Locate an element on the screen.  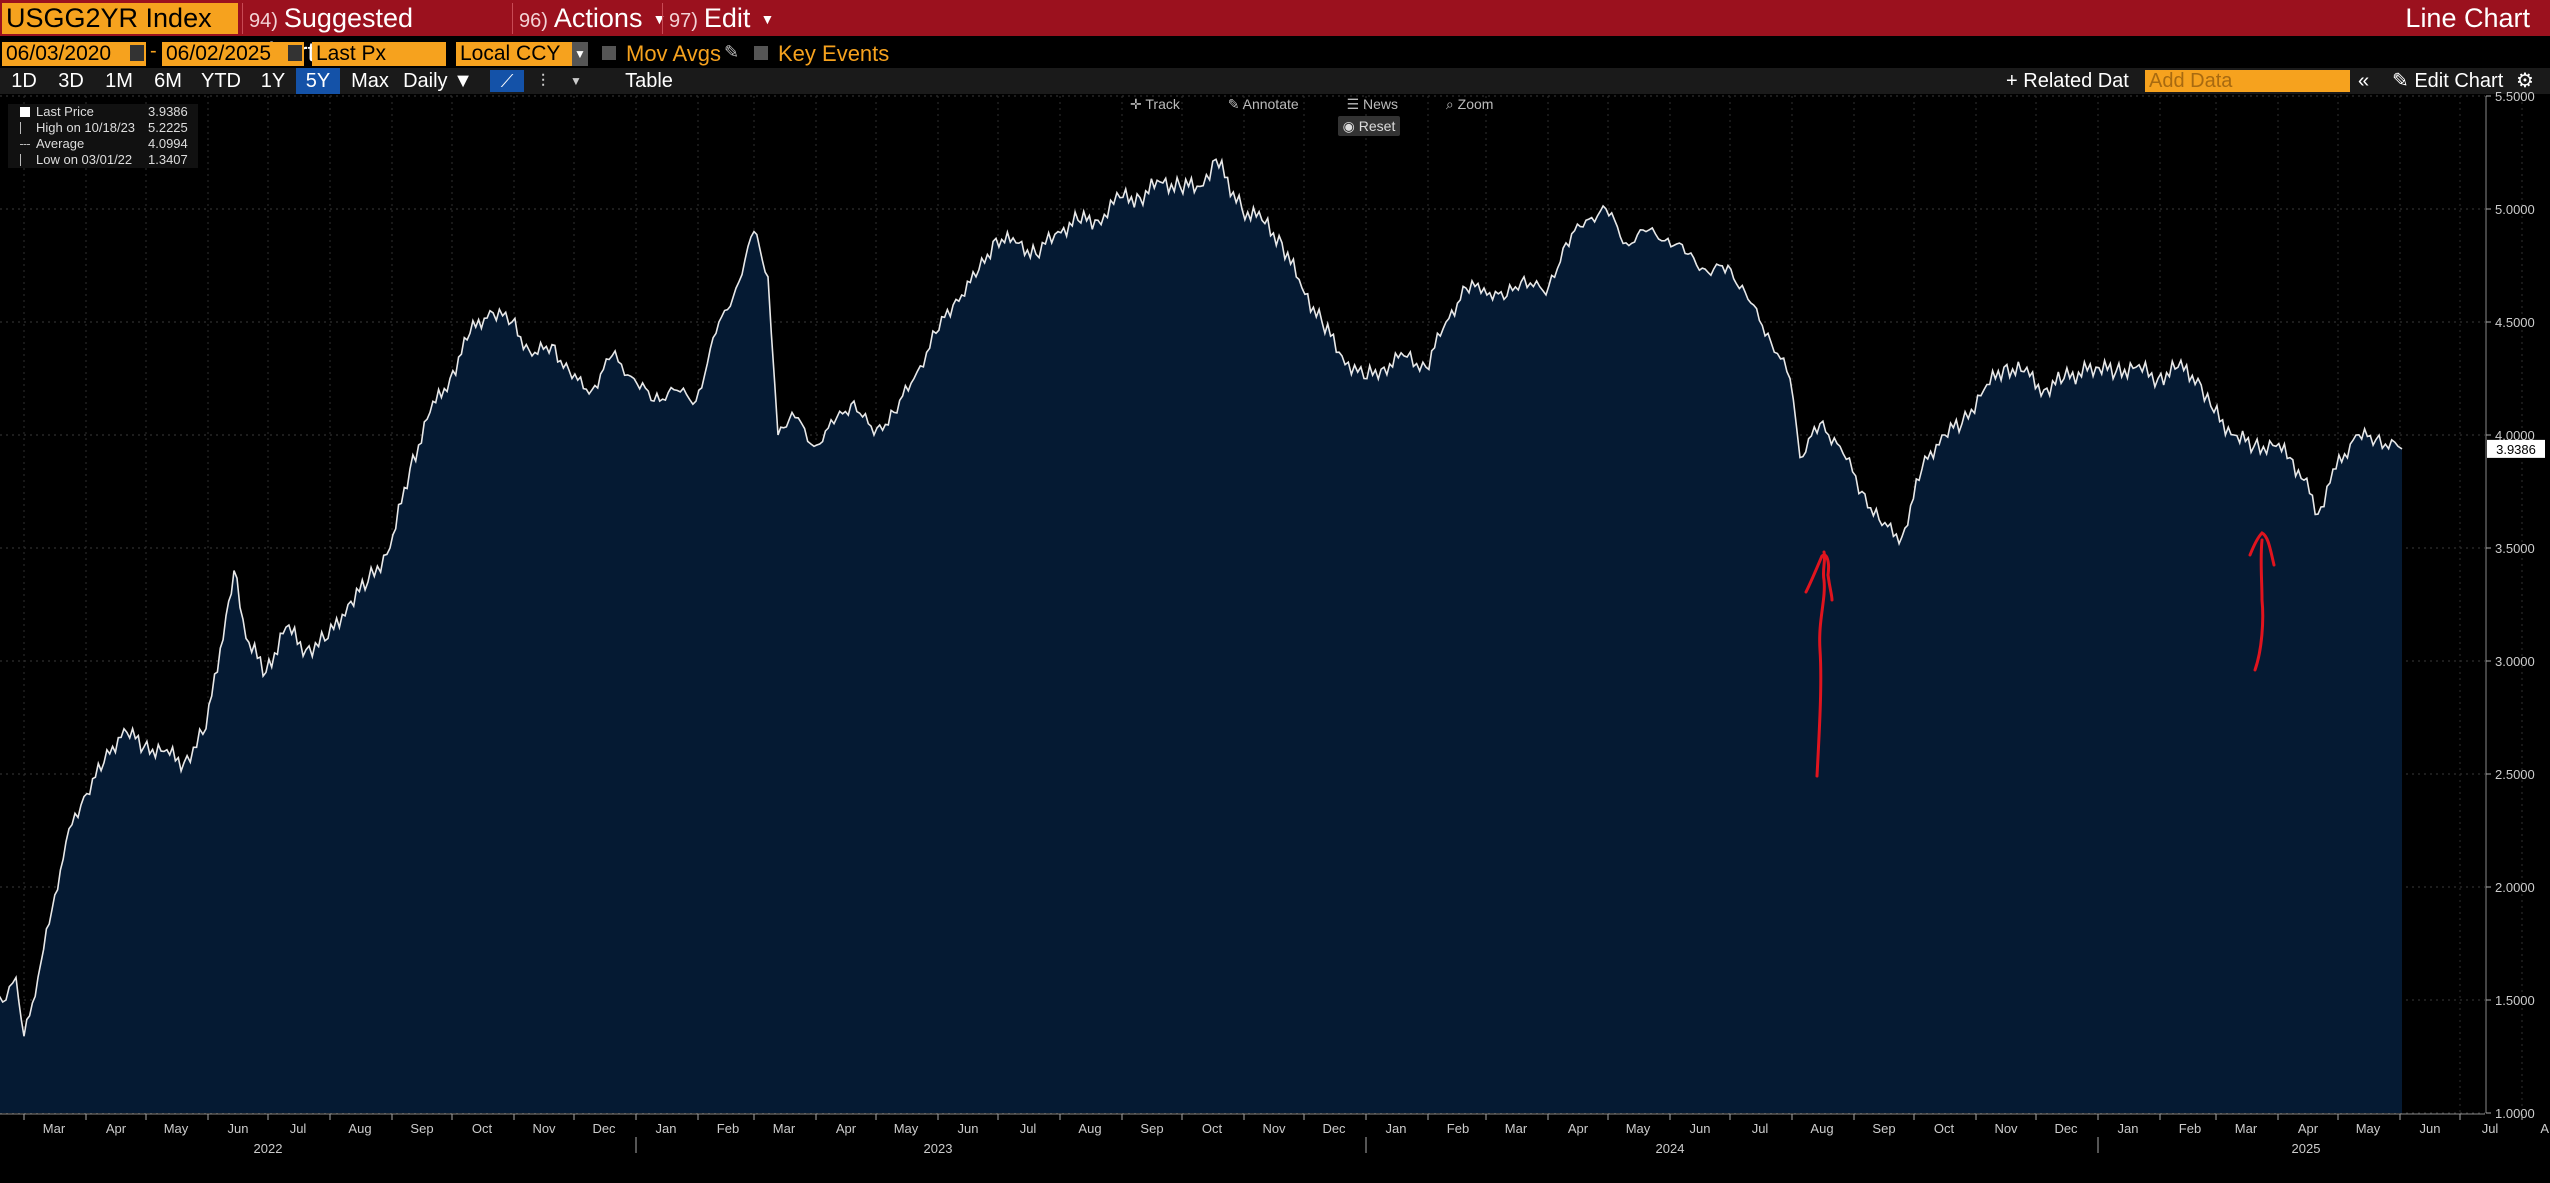
x-tick-label: Sep is located at coordinates (1883, 1128).